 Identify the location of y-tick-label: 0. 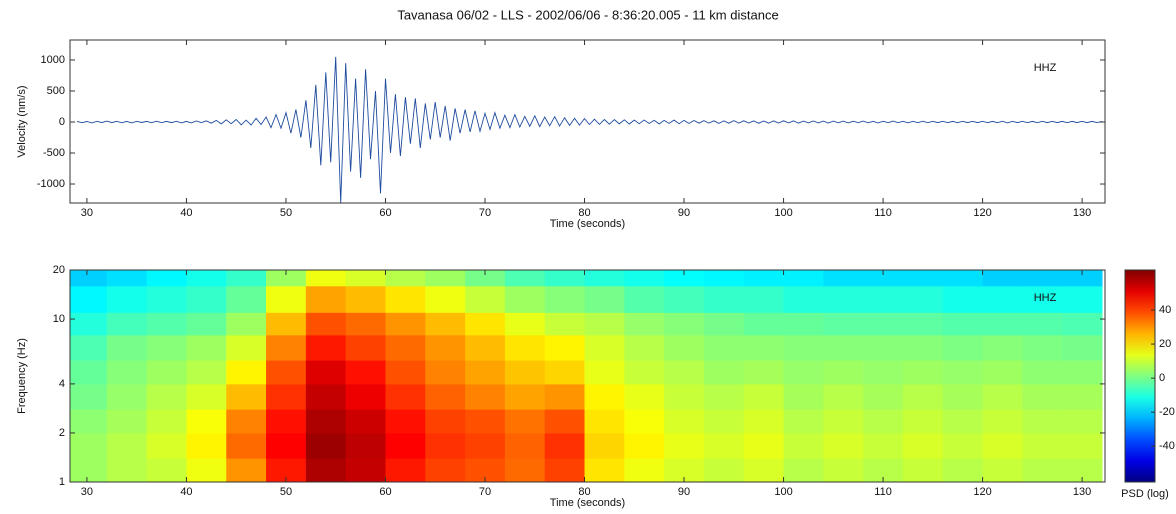
(62, 122).